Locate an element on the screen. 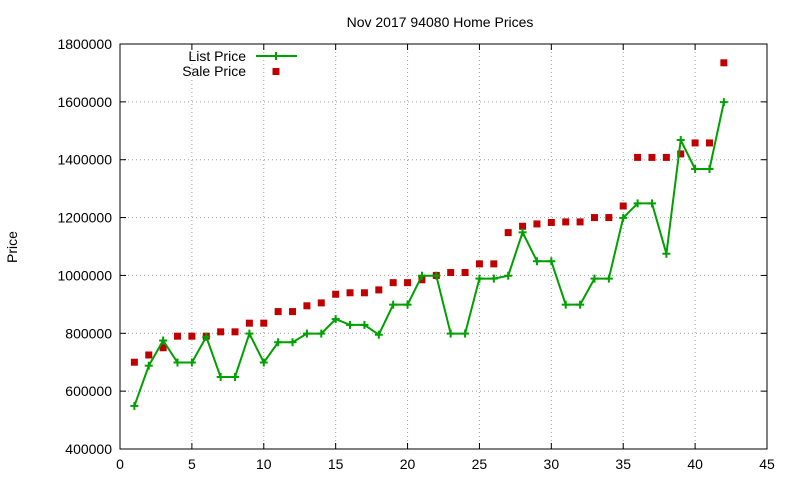 This screenshot has width=800, height=485. x-tick-label: 30 is located at coordinates (552, 464).